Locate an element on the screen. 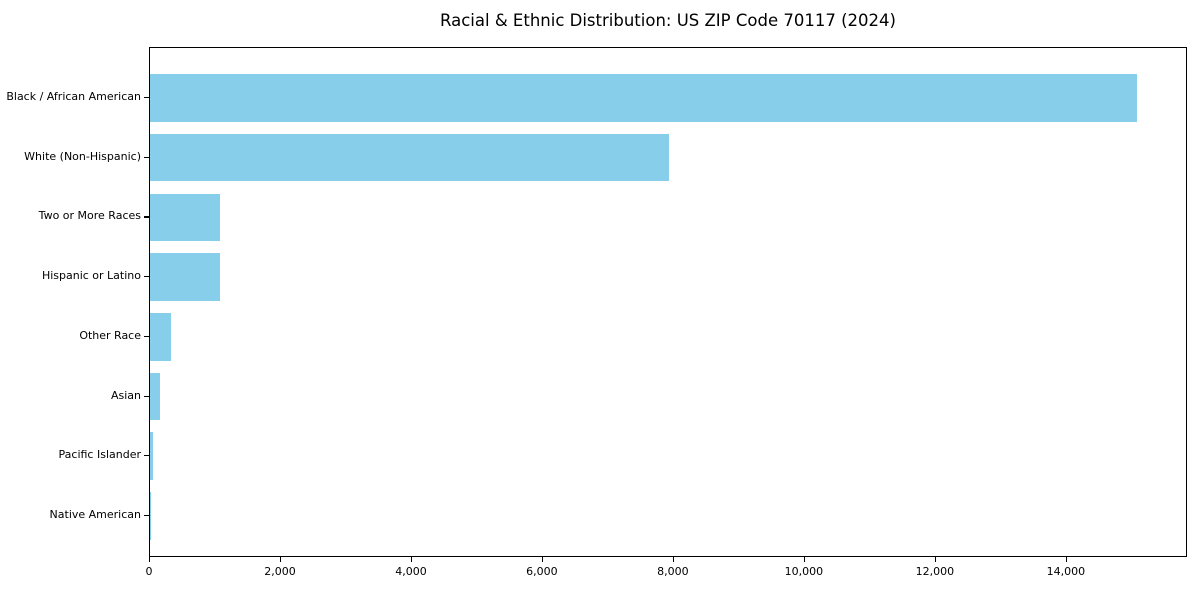 Image resolution: width=1200 pixels, height=600 pixels. x-tick-label: 14,000 is located at coordinates (1066, 571).